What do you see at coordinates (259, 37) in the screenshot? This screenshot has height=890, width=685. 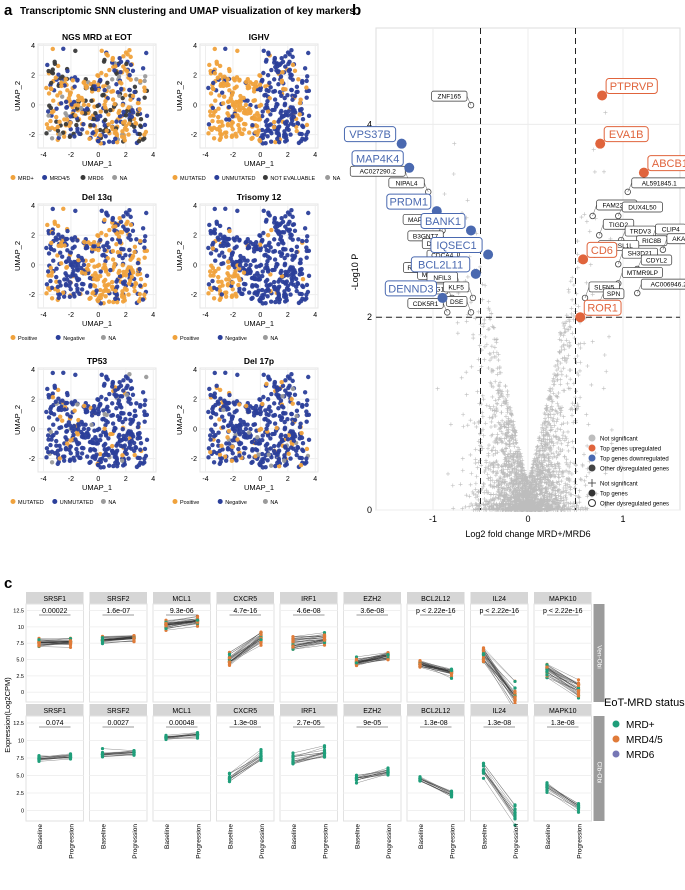 I see `umap-title: IGHV` at bounding box center [259, 37].